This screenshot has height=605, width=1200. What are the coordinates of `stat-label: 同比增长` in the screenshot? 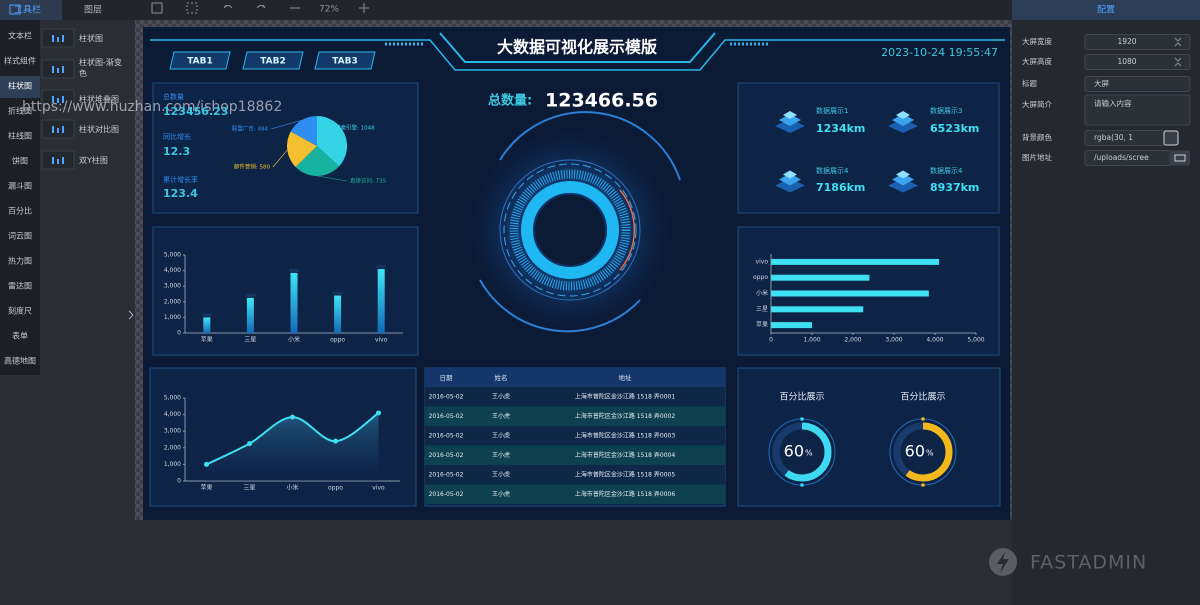 It's located at (177, 136).